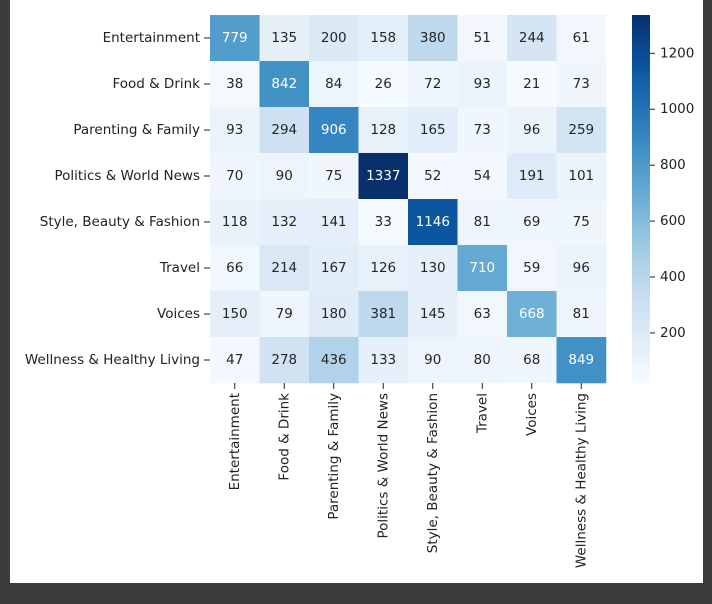 The height and width of the screenshot is (604, 712). I want to click on cell-label: 1146, so click(433, 222).